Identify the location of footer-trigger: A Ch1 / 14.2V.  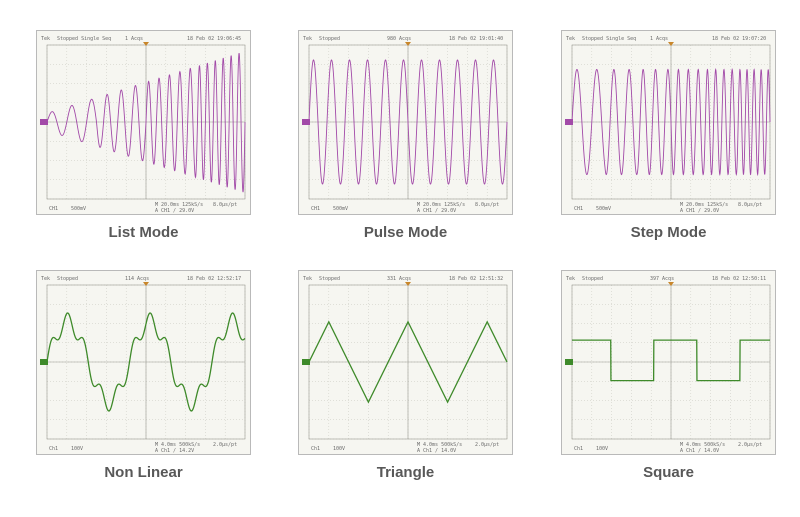
(174, 451).